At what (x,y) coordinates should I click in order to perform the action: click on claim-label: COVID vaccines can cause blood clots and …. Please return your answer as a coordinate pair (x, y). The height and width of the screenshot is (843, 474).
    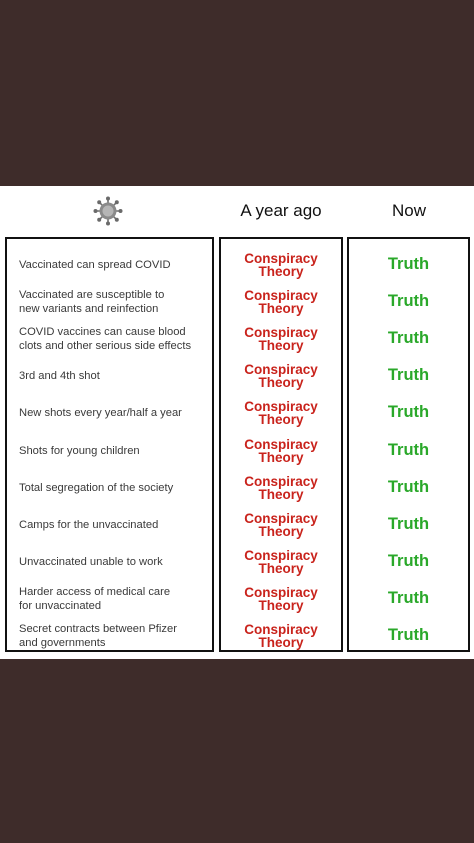
    Looking at the image, I should click on (99, 339).